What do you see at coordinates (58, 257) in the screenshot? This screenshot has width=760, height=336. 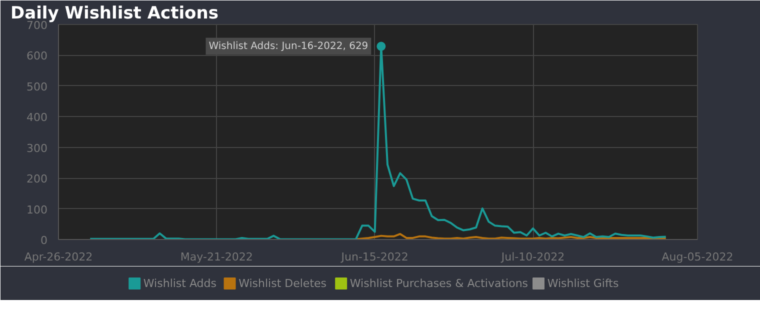 I see `x-tick-label: Apr-26-2022` at bounding box center [58, 257].